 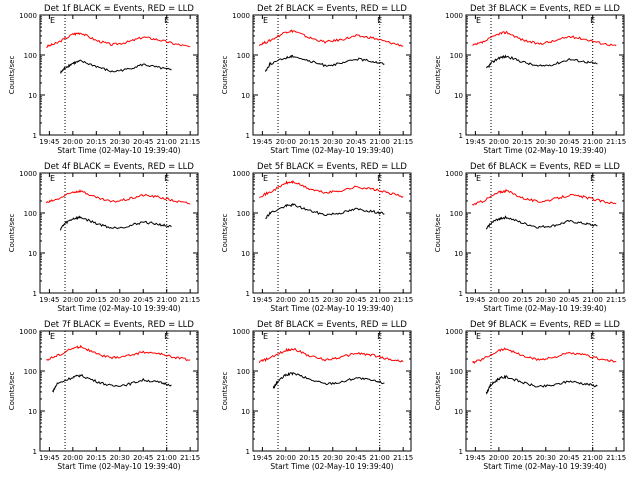 What do you see at coordinates (545, 167) in the screenshot?
I see `panel-title: Det 6f BLACK = Events, RED = LLD` at bounding box center [545, 167].